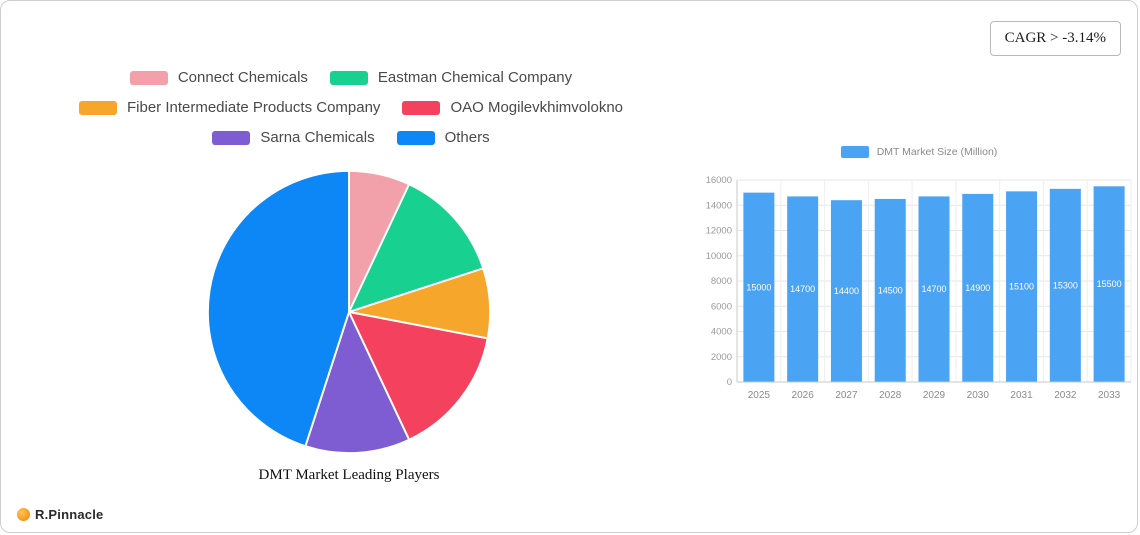  Describe the element at coordinates (846, 395) in the screenshot. I see `x-axis-tick-label: 2027` at that location.